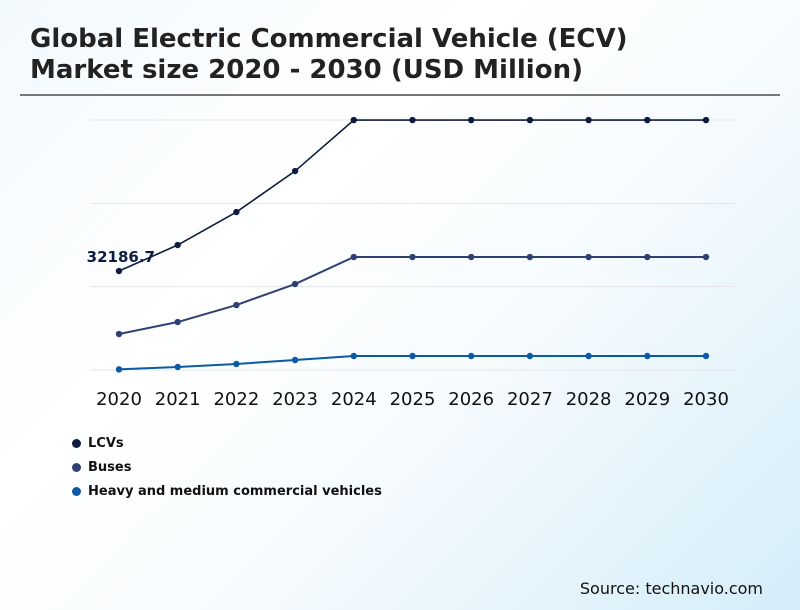  What do you see at coordinates (235, 491) in the screenshot?
I see `legend-label: Heavy and medium commercial vehicles` at bounding box center [235, 491].